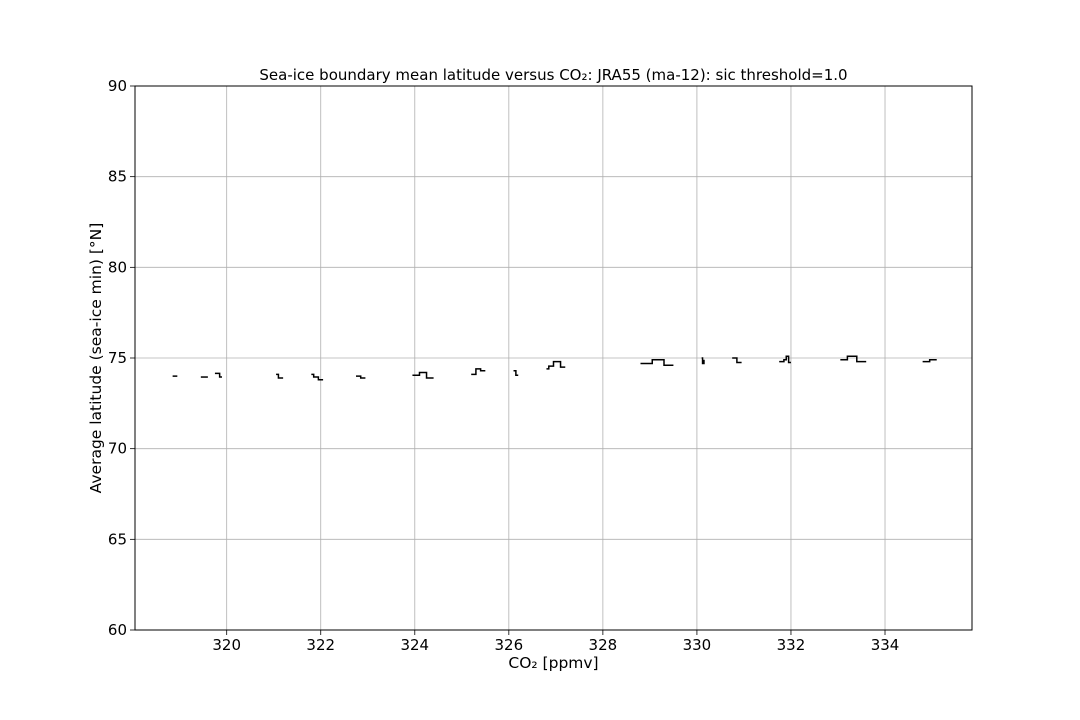  I want to click on y-tick-label: 60, so click(117, 630).